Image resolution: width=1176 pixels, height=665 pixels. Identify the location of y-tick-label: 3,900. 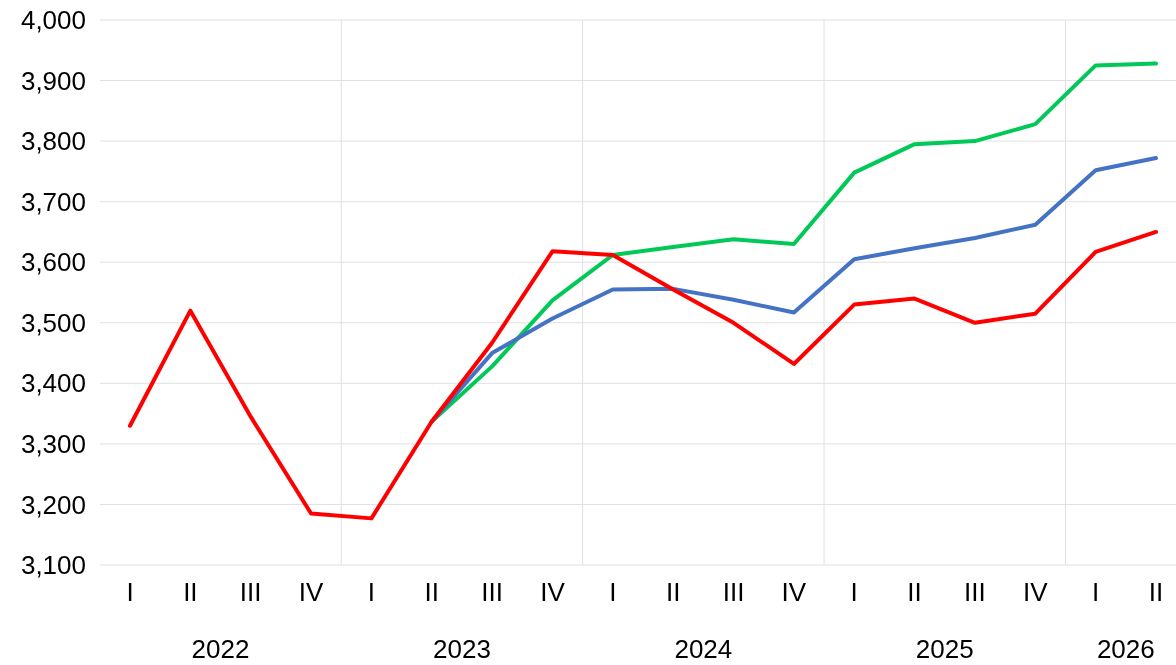
(53, 80).